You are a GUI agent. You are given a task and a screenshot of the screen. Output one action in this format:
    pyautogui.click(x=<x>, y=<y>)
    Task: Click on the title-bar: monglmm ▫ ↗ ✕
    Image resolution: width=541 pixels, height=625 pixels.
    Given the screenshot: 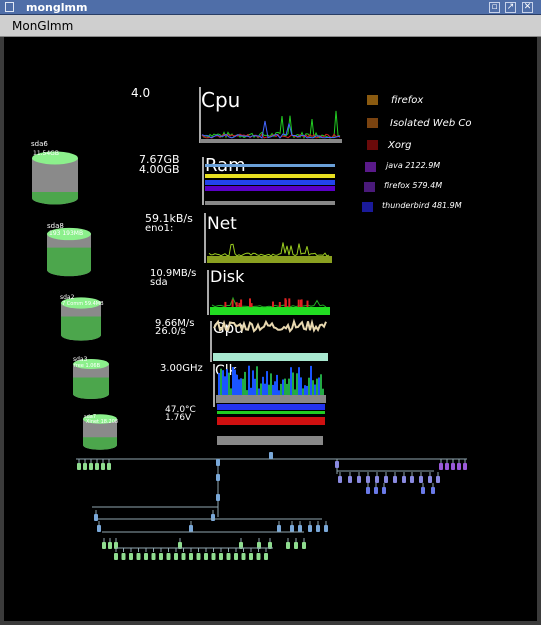 What is the action you would take?
    pyautogui.click(x=270, y=7)
    